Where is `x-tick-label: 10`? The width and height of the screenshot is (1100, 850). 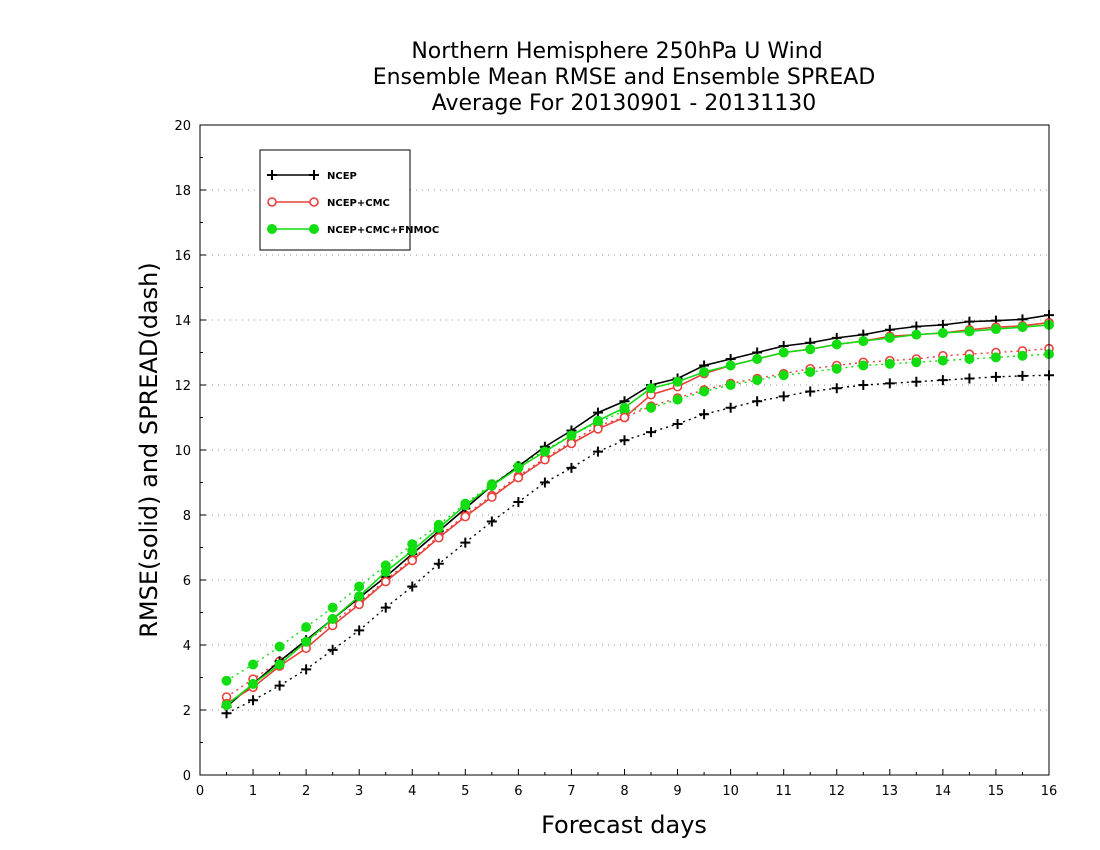
x-tick-label: 10 is located at coordinates (730, 791).